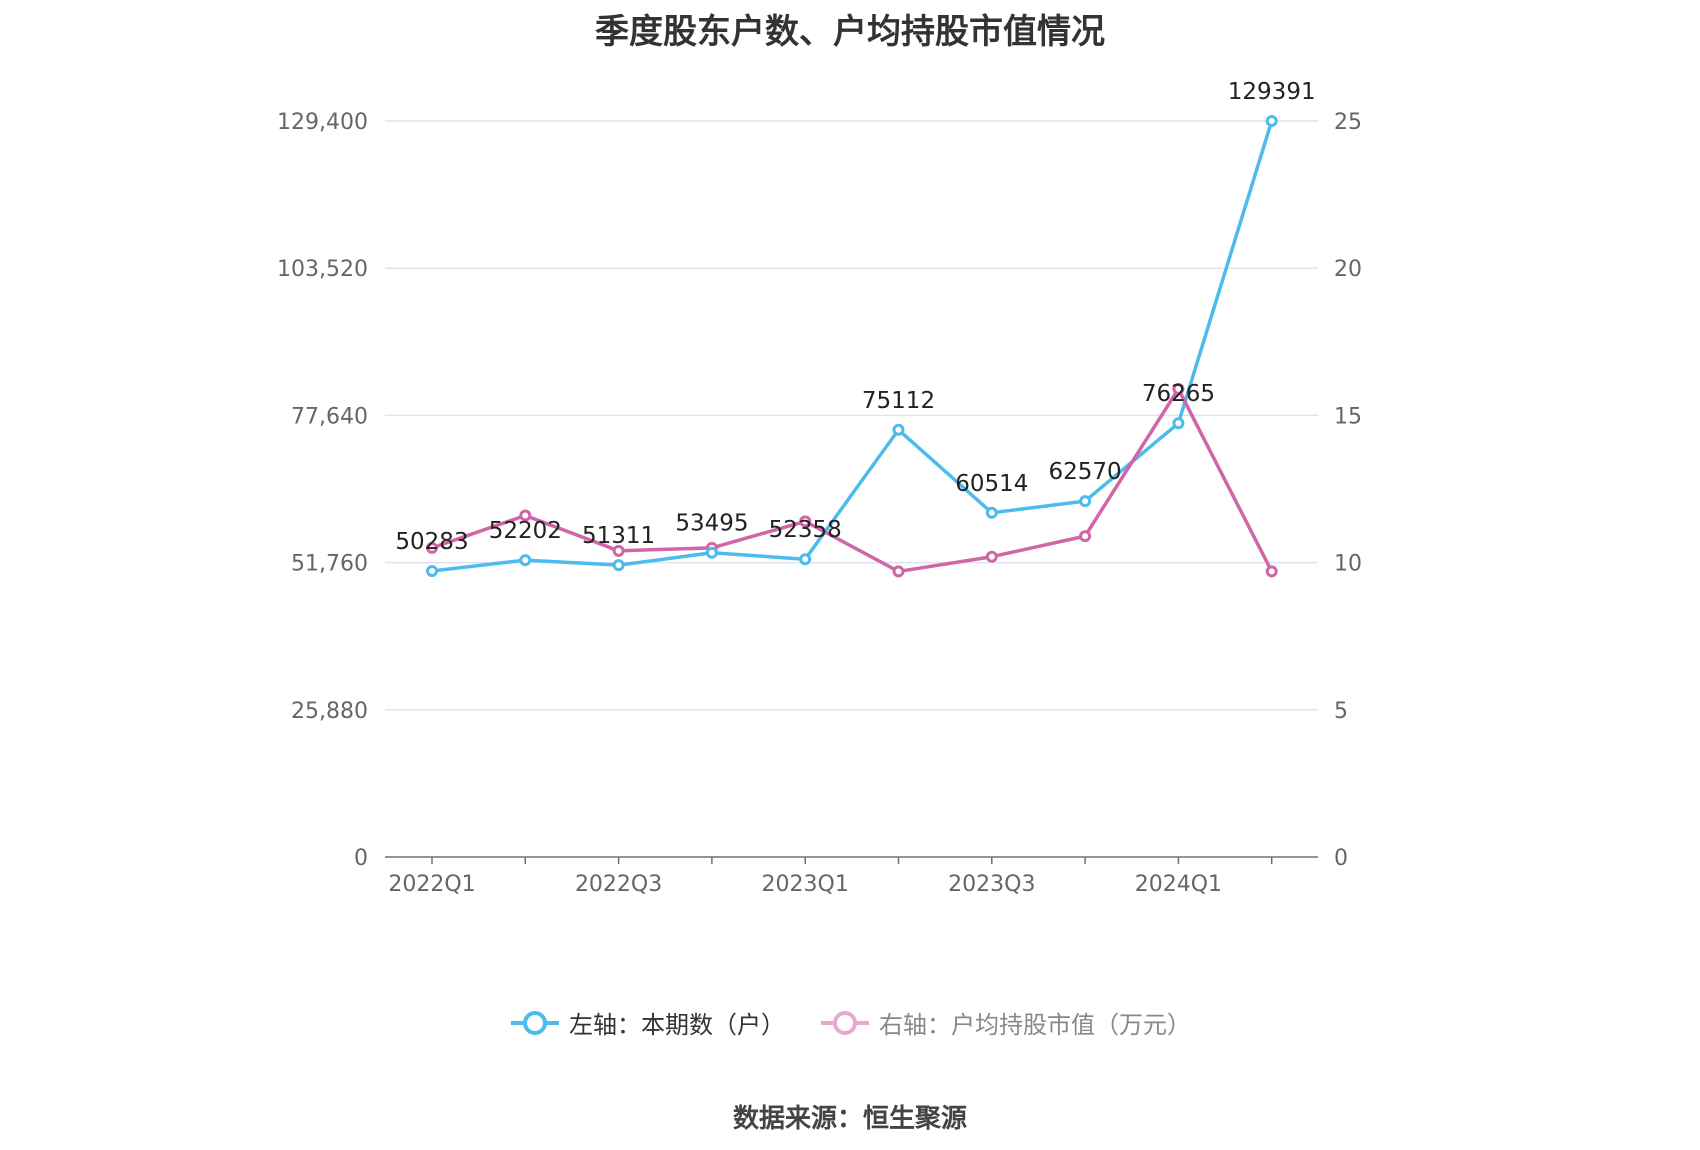 The image size is (1700, 1150). I want to click on left-tick-label: 0, so click(361, 858).